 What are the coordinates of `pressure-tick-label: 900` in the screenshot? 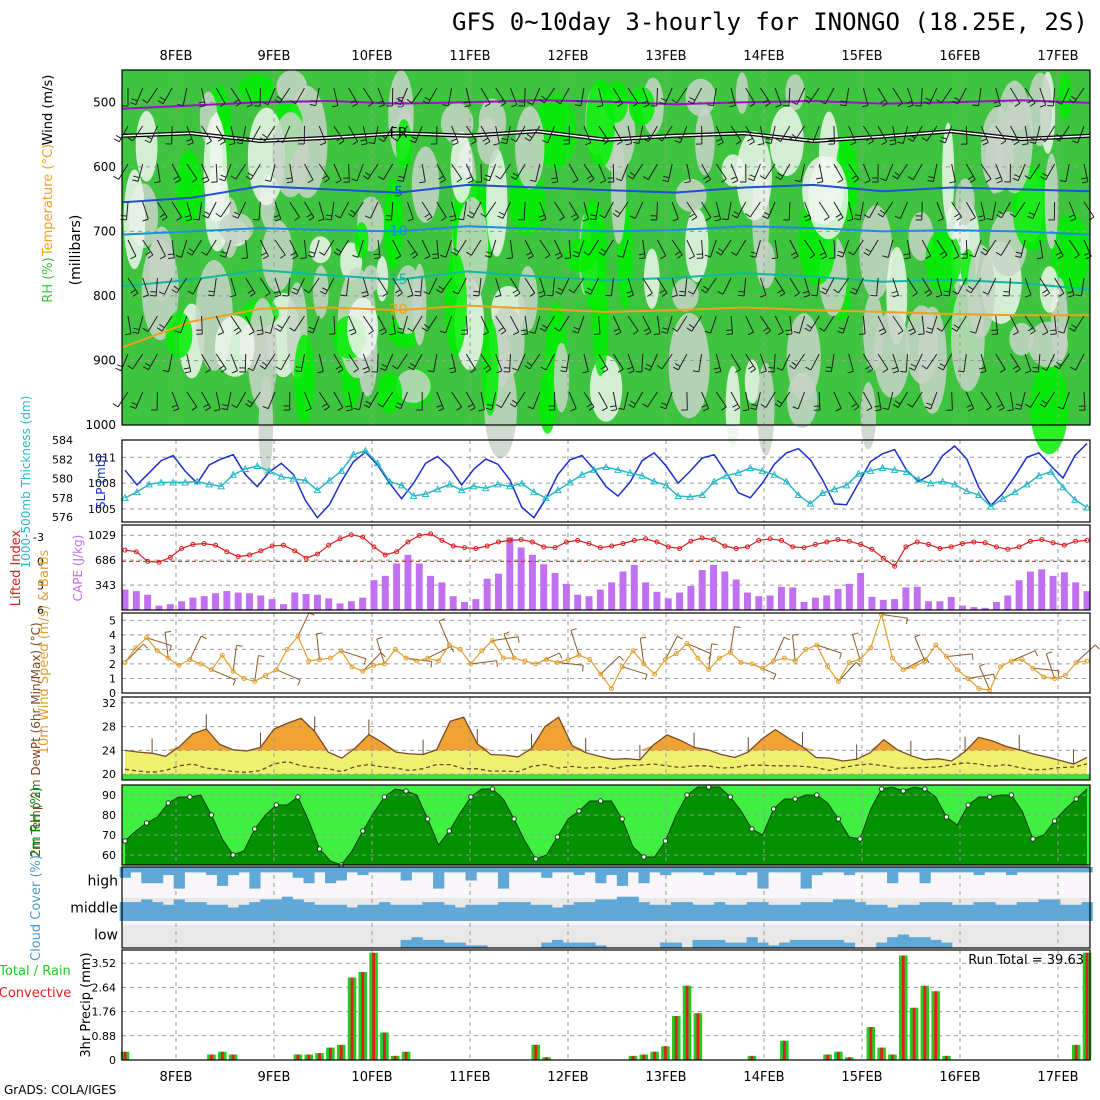 It's located at (104, 360).